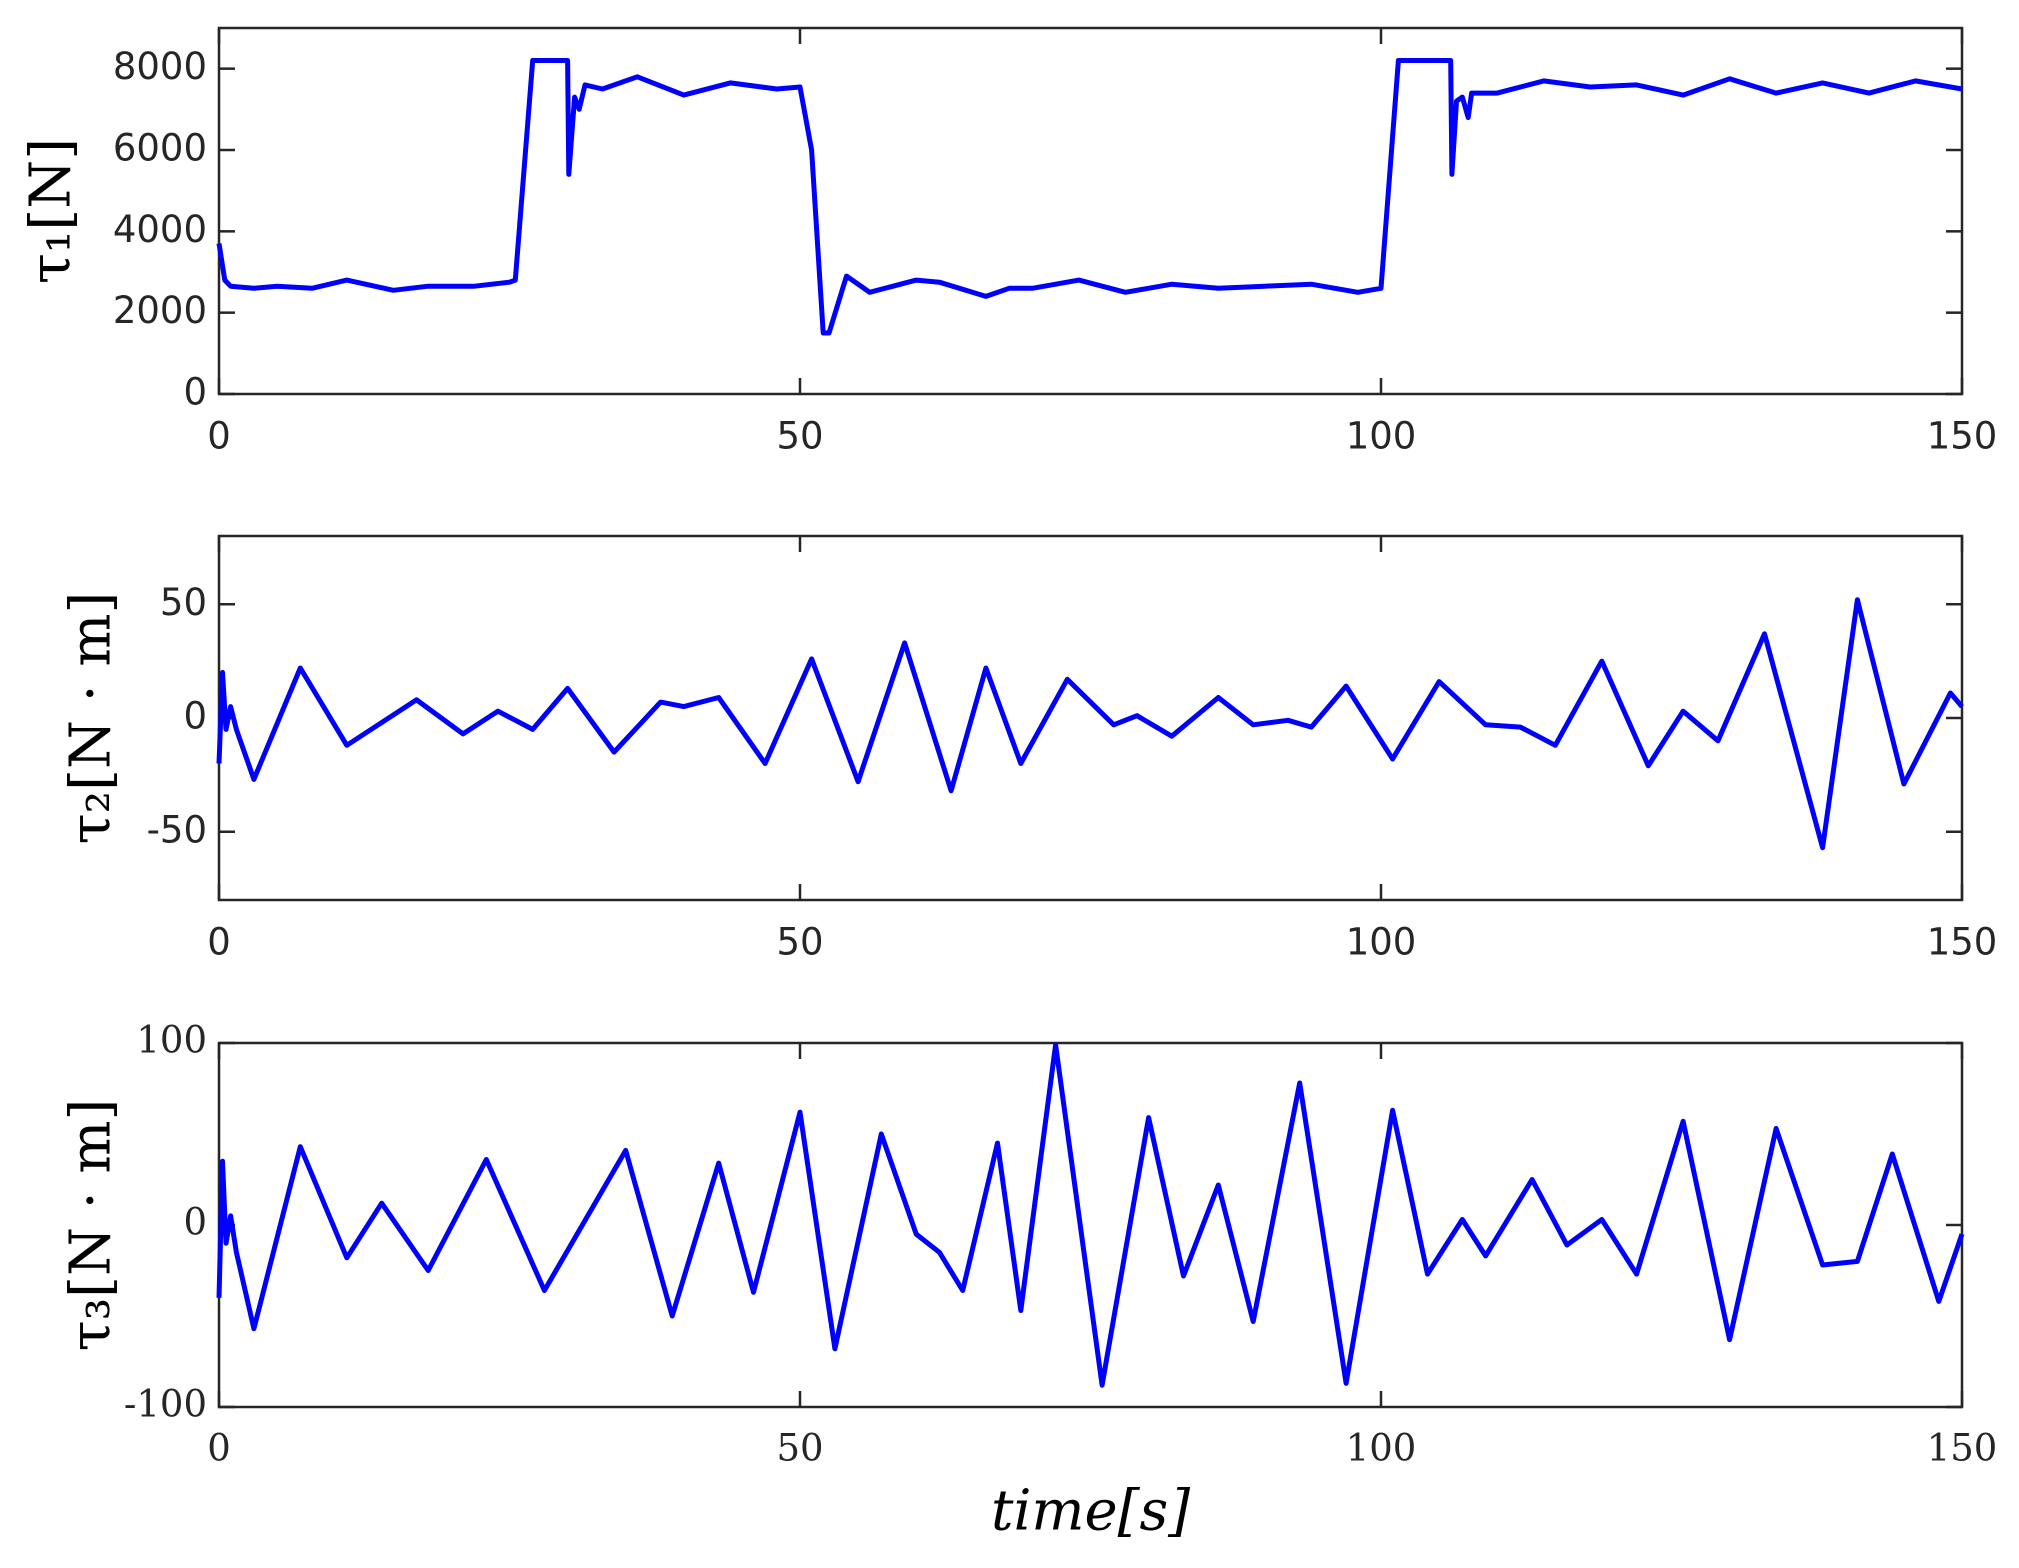  Describe the element at coordinates (51, 211) in the screenshot. I see `y-axis-label: τ₁[N]` at that location.